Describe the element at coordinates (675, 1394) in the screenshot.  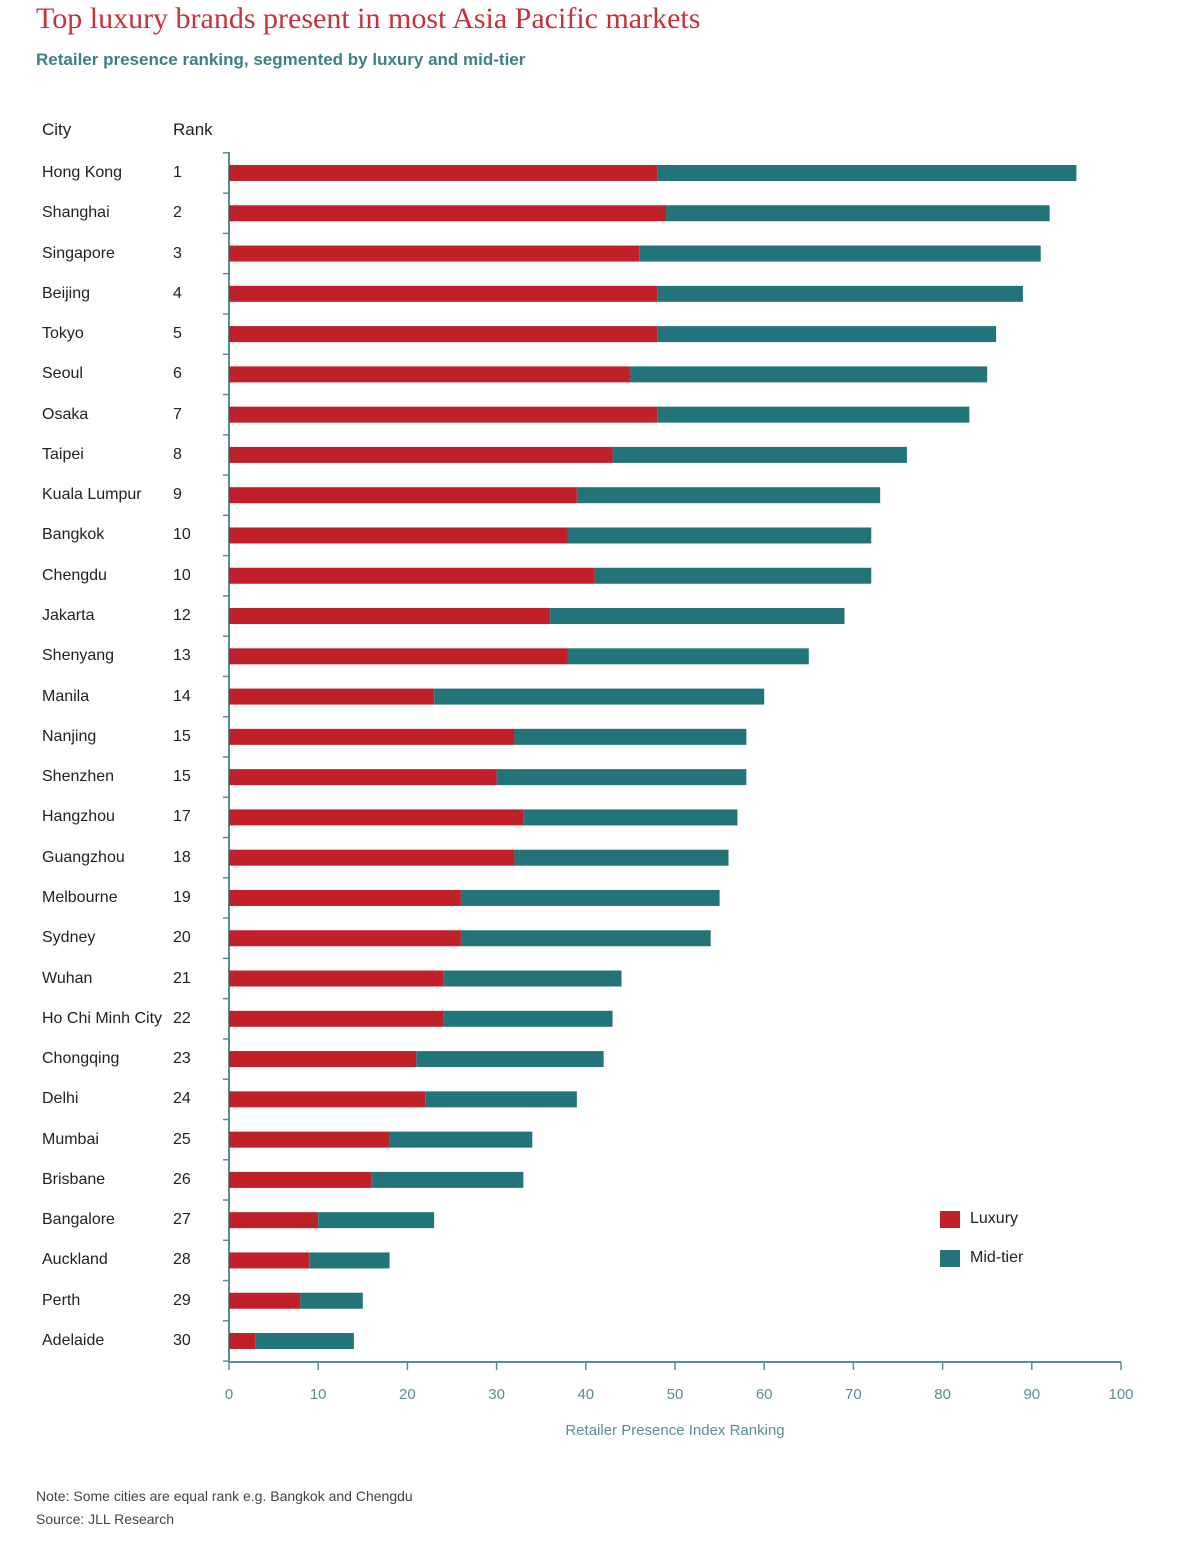
I see `x-tick-label: 50` at that location.